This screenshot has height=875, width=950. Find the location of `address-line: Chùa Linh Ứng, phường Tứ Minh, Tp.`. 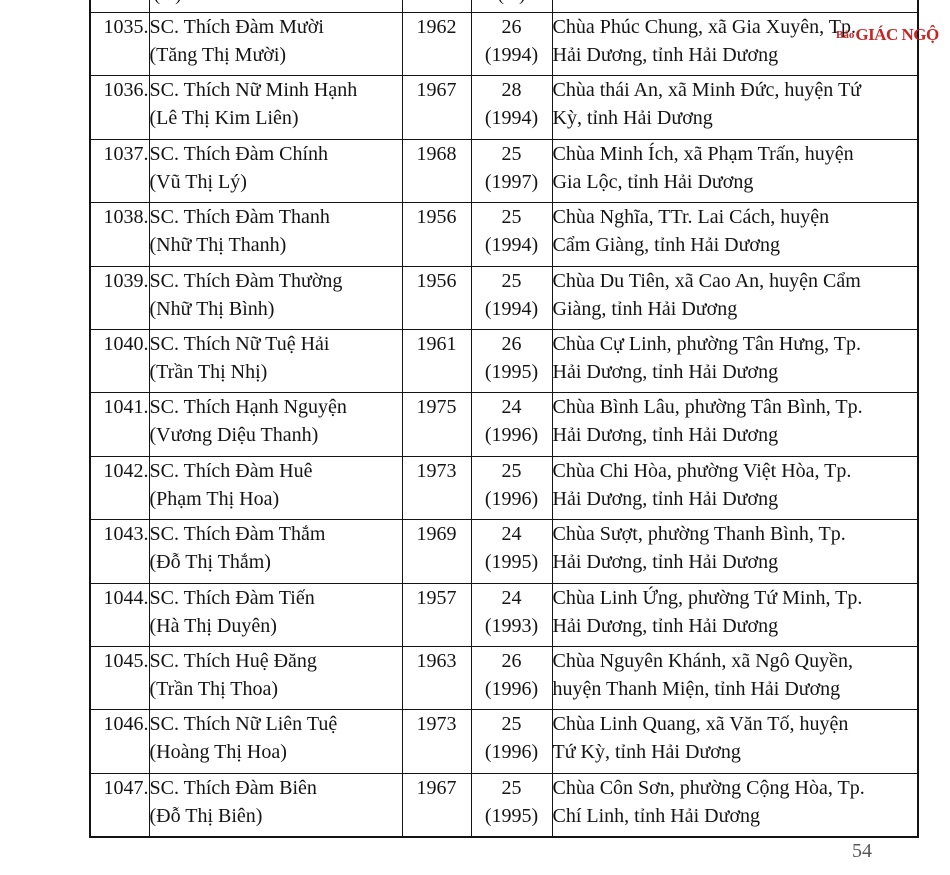

address-line: Chùa Linh Ứng, phường Tứ Minh, Tp. is located at coordinates (707, 597).